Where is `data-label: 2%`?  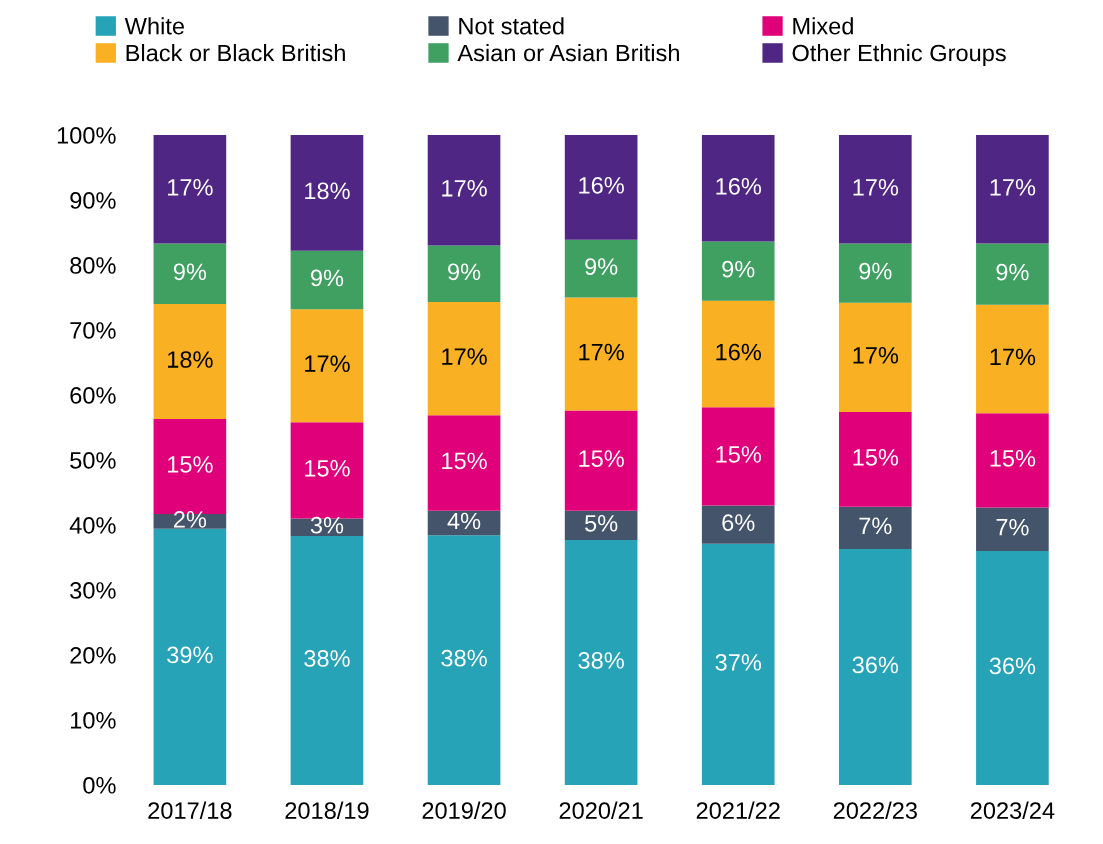
data-label: 2% is located at coordinates (190, 519).